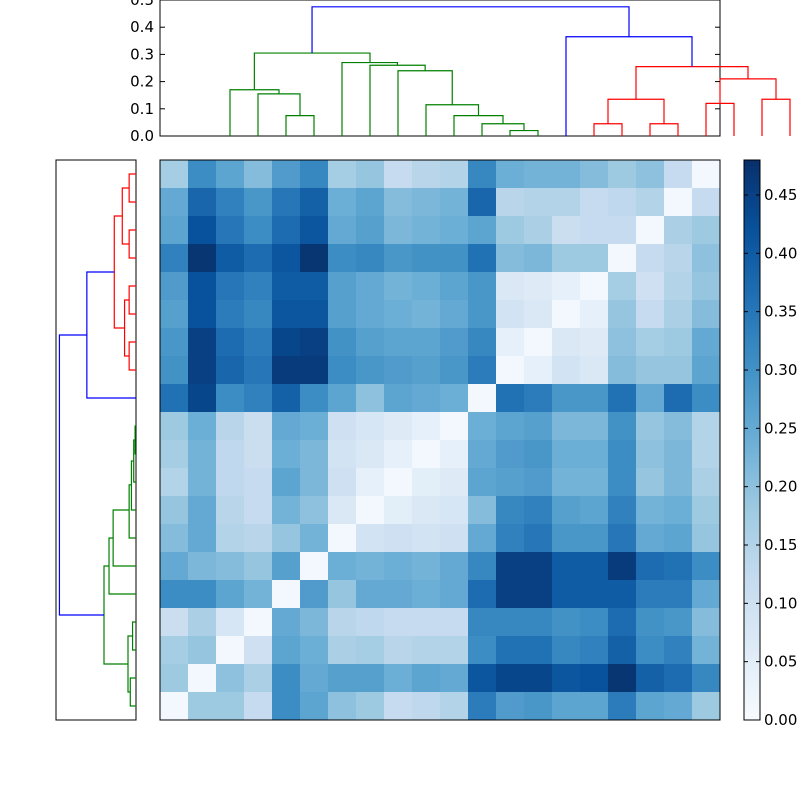 The image size is (800, 800). What do you see at coordinates (780, 253) in the screenshot?
I see `colorbar-tick-label: 0.40` at bounding box center [780, 253].